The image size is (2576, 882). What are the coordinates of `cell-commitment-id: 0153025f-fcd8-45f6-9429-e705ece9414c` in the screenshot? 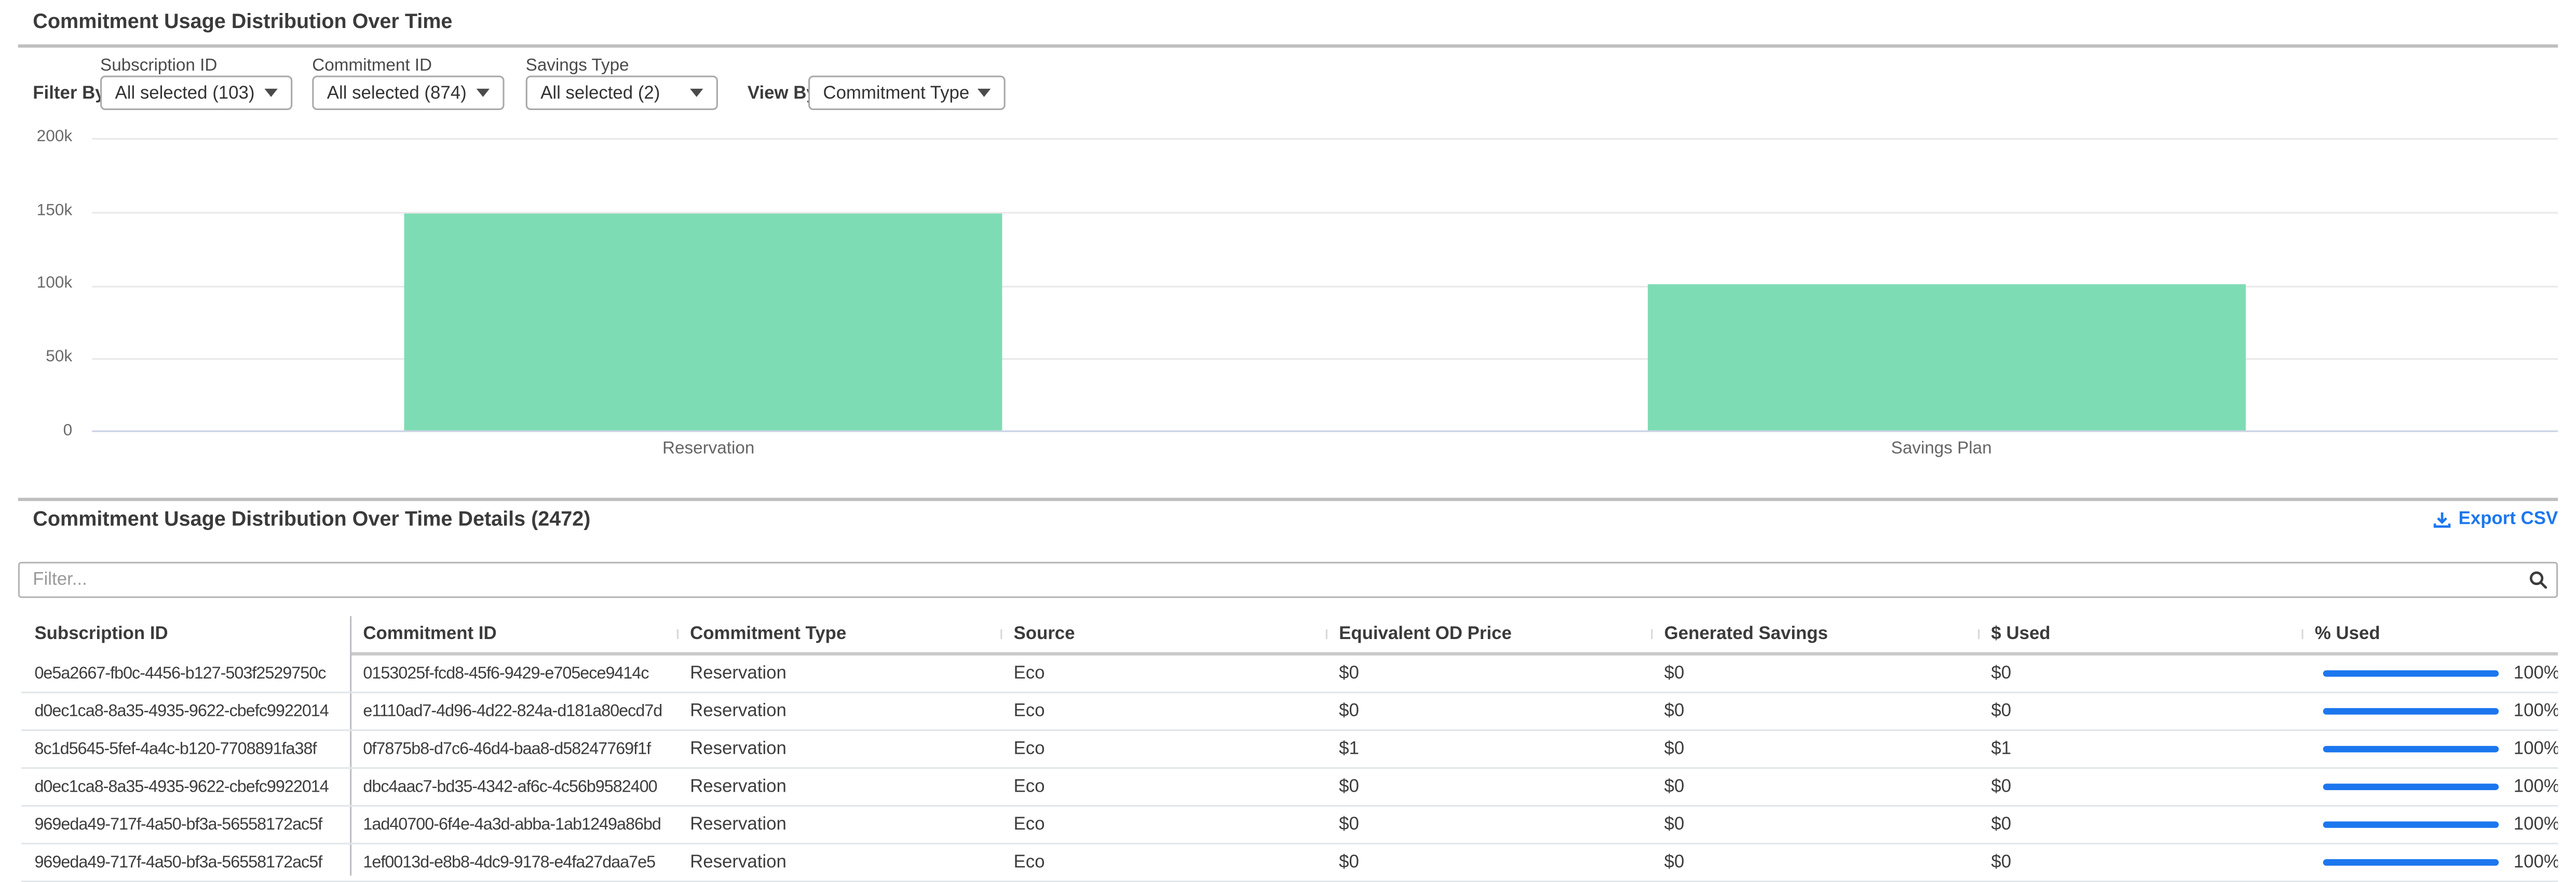 It's located at (506, 673).